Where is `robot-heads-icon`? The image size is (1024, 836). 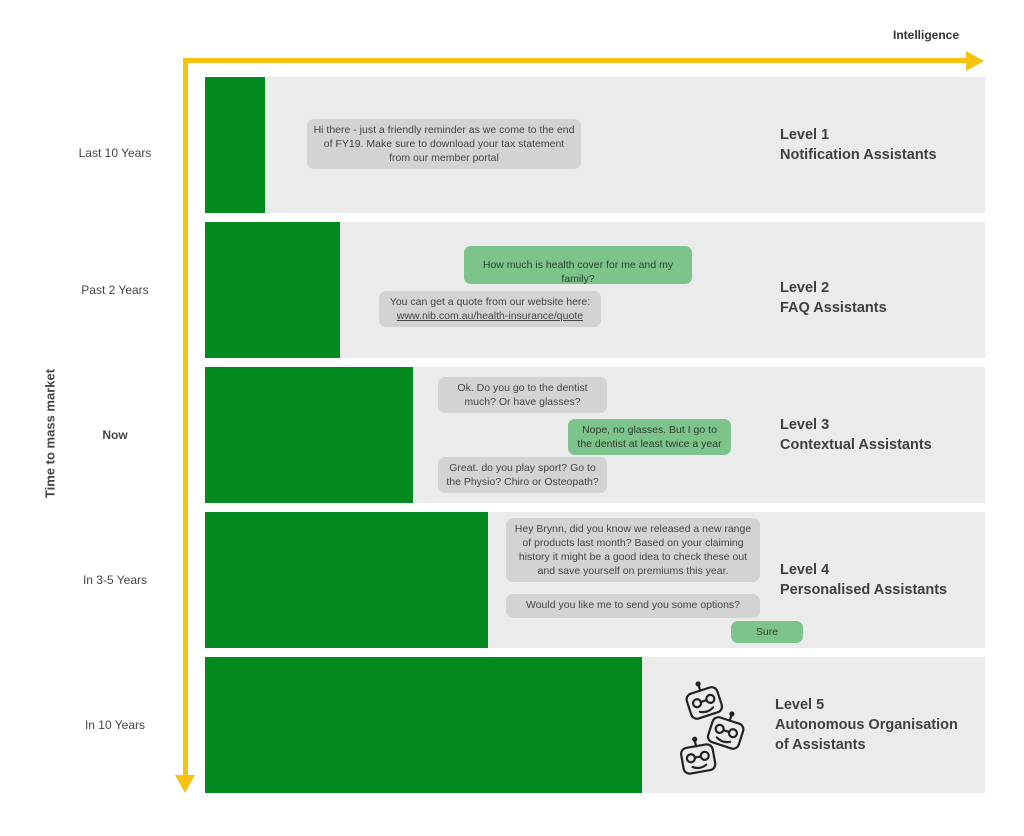
robot-heads-icon is located at coordinates (712, 728).